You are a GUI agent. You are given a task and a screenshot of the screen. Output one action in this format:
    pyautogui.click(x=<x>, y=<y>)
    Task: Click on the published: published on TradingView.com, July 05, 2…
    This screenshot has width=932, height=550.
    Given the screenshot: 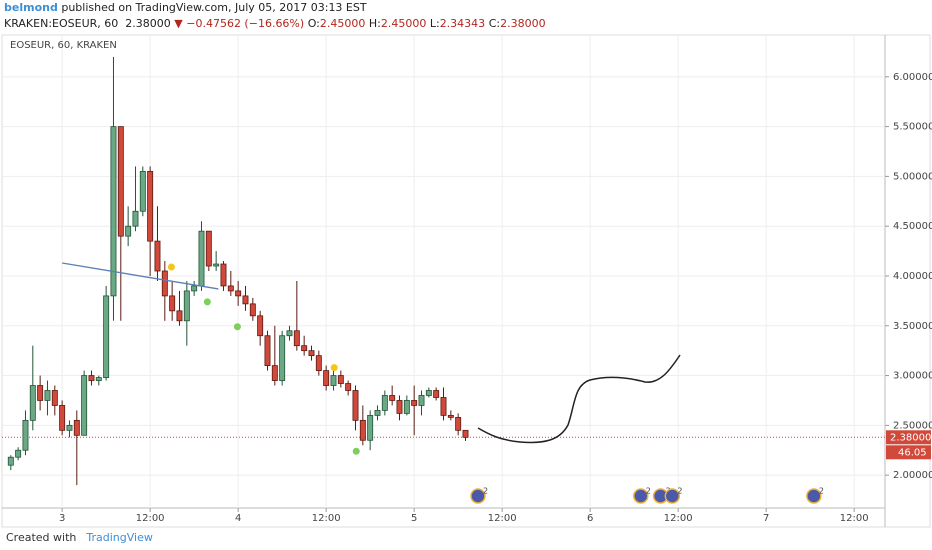 What is the action you would take?
    pyautogui.click(x=214, y=7)
    